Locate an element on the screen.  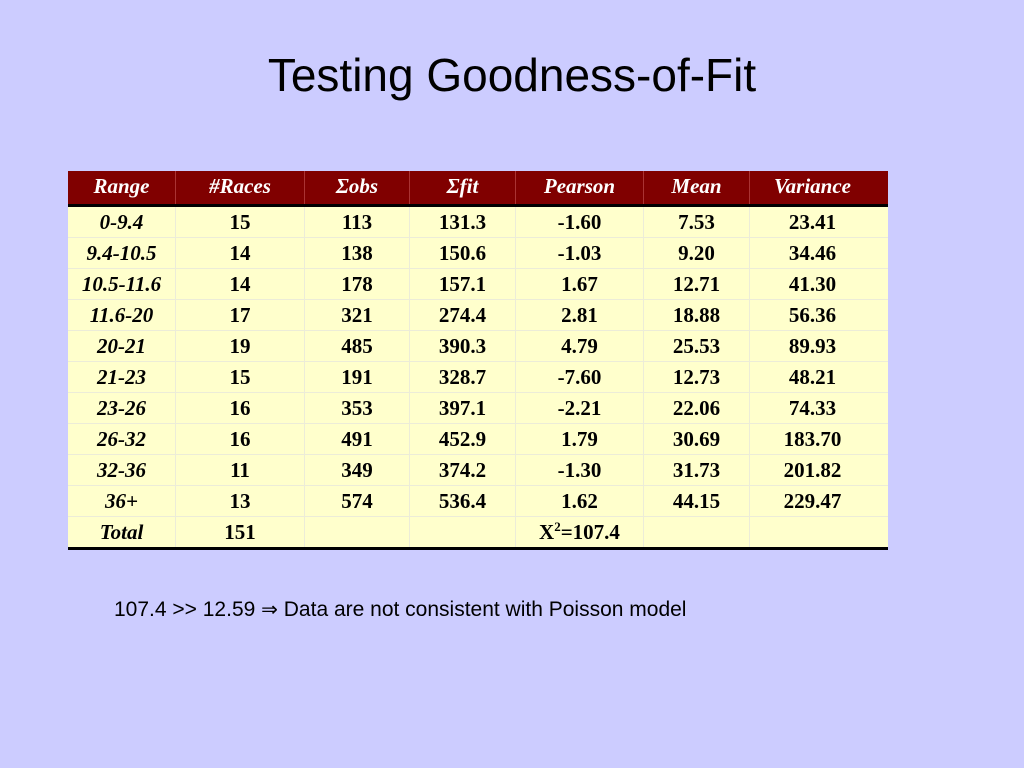
total-empty-variance is located at coordinates (812, 532).